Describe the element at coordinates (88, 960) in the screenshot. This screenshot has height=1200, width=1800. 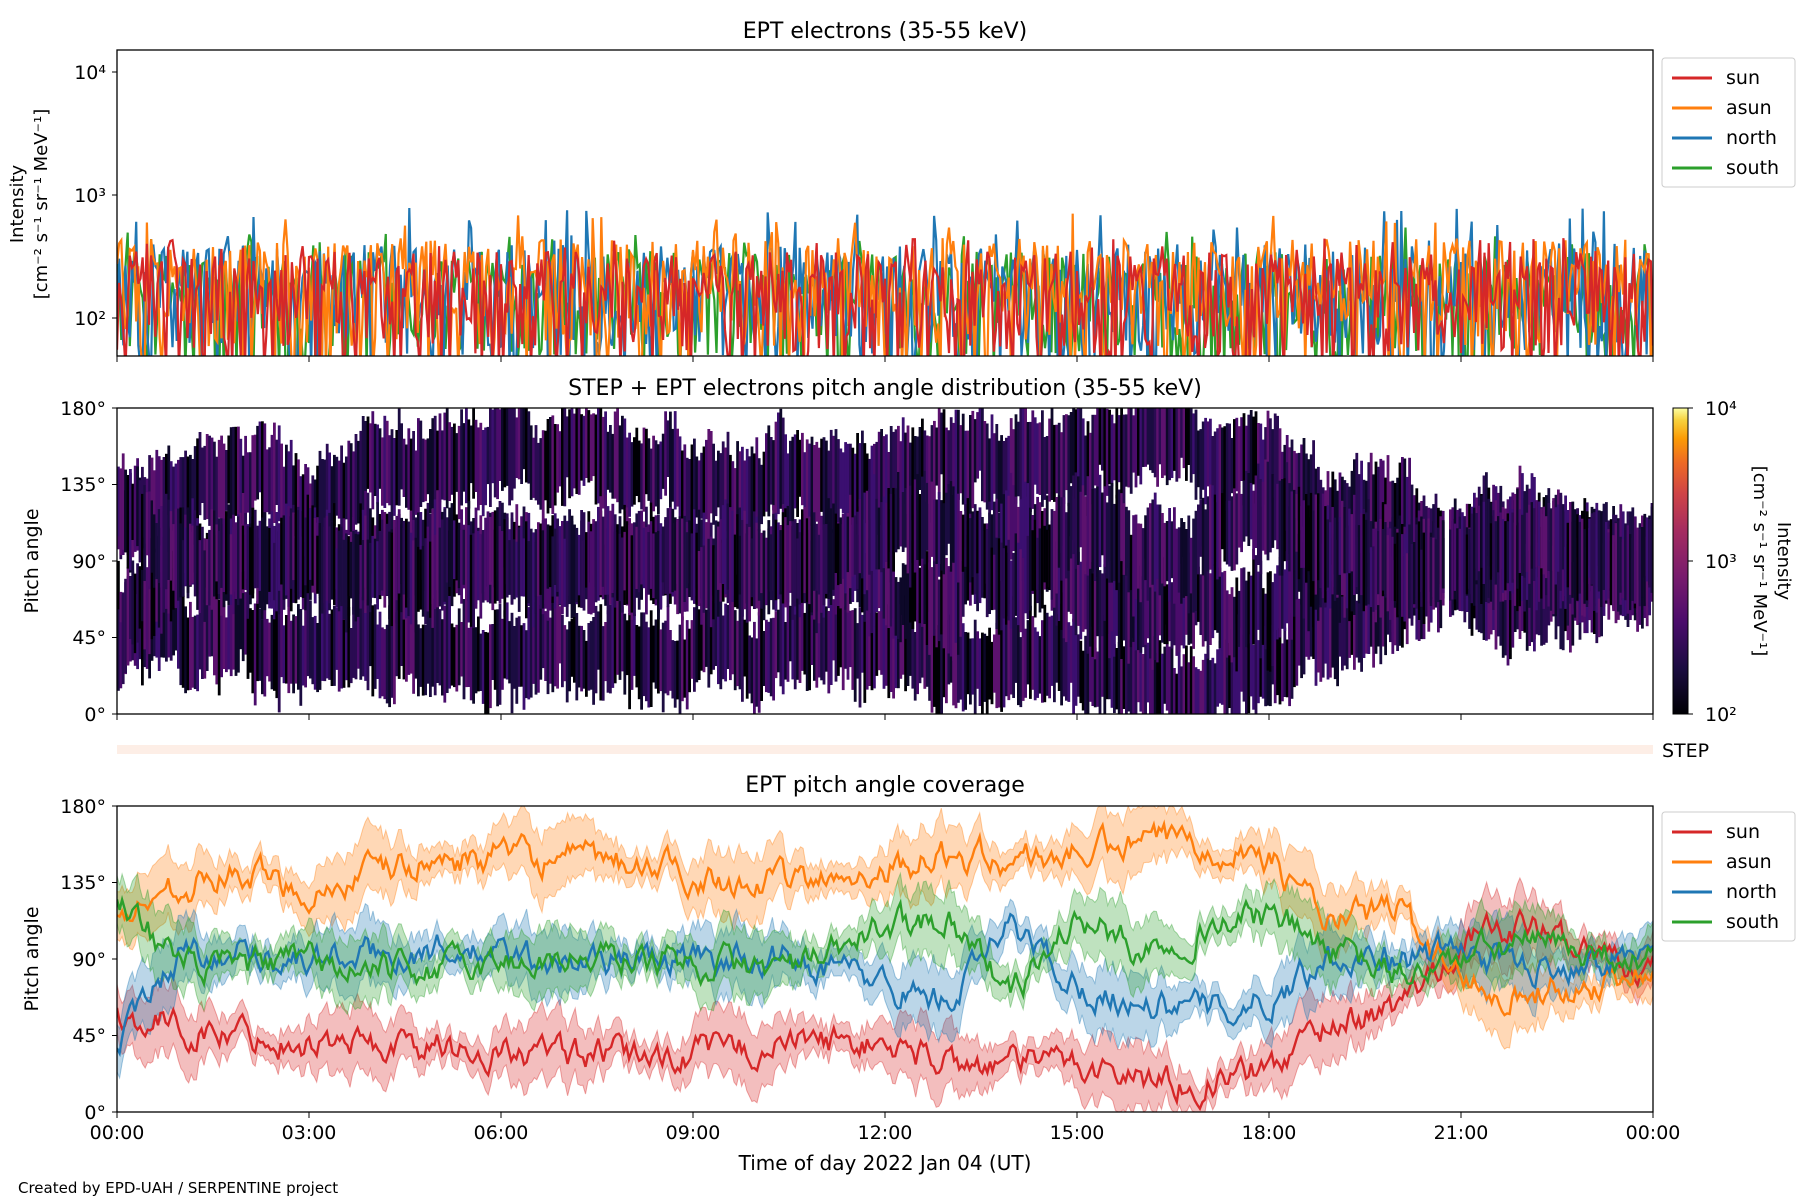
I see `coverage-y-ticks: 180° 135° 90° 45° 0°` at that location.